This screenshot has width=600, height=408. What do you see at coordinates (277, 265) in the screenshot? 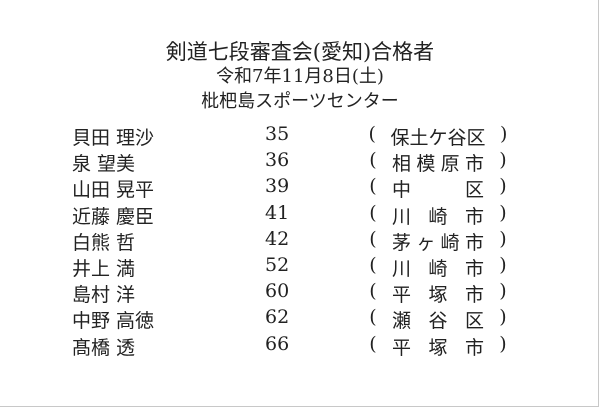
I see `passer-age: 52` at bounding box center [277, 265].